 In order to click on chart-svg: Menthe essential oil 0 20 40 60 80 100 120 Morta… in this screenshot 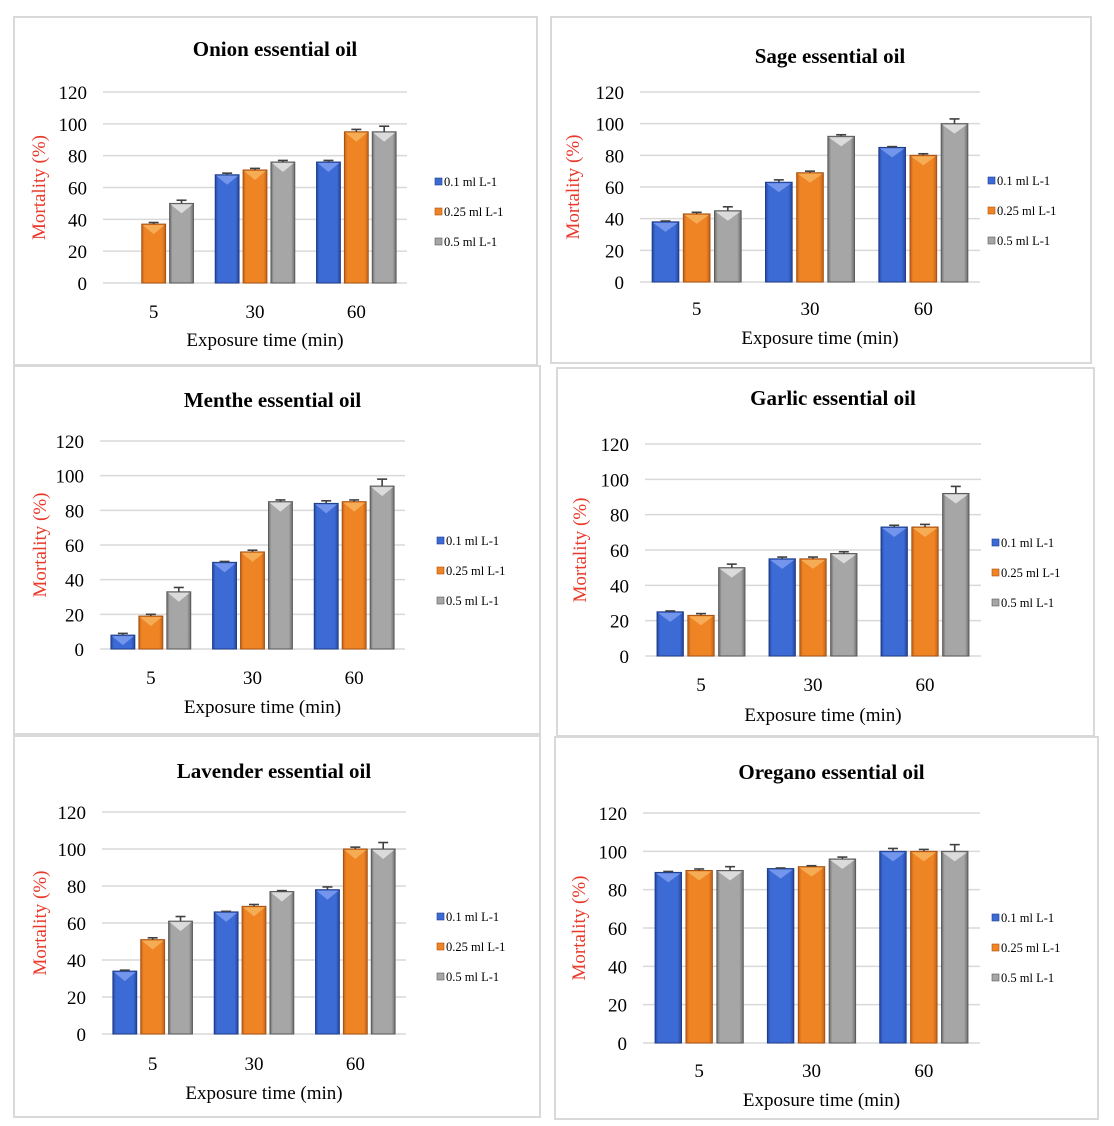, I will do `click(267, 553)`.